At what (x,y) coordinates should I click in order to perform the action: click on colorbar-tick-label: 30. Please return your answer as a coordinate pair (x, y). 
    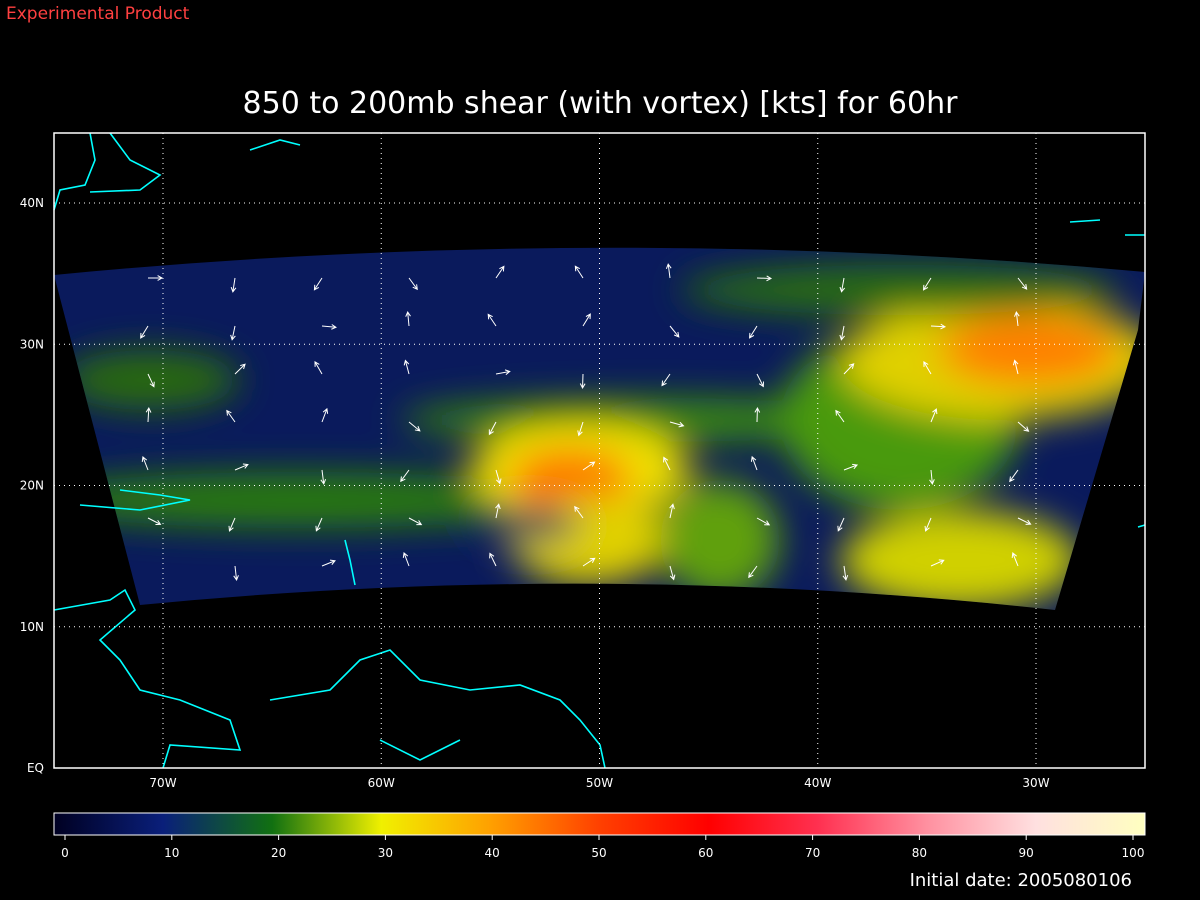
    Looking at the image, I should click on (385, 853).